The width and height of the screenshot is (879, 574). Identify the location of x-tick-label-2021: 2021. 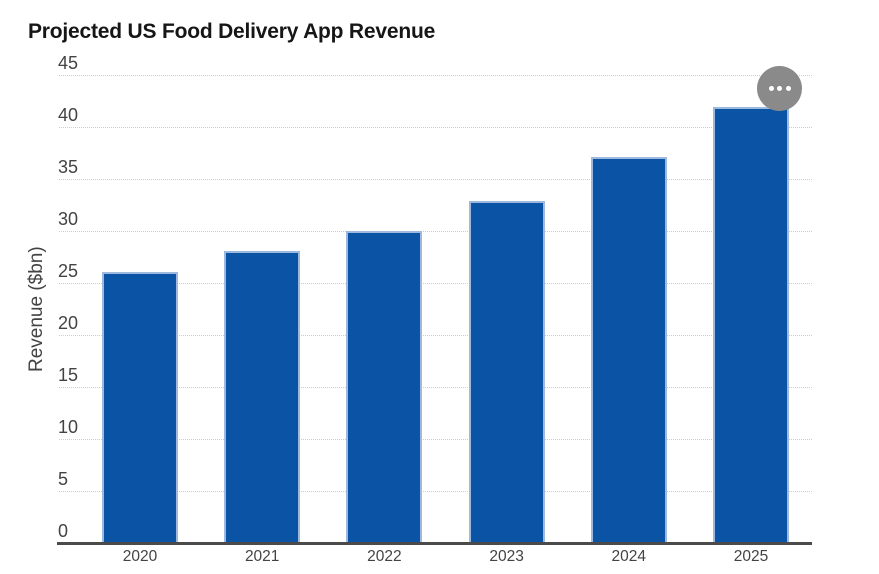
(262, 556).